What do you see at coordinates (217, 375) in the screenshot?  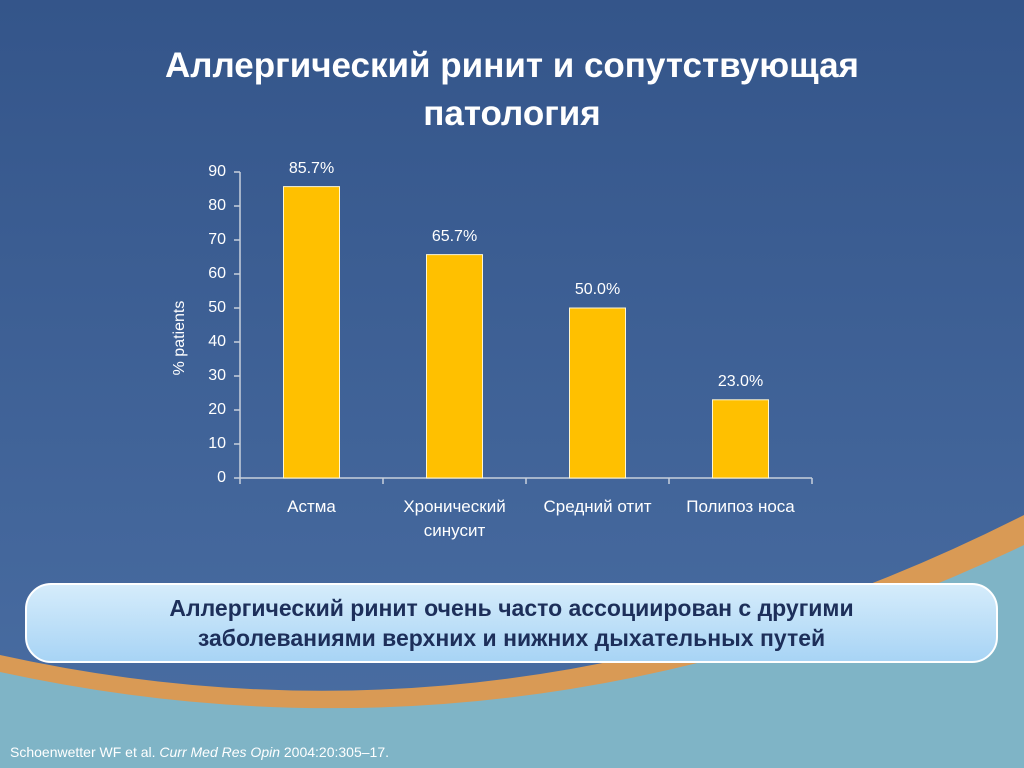 I see `y-tick-label: 30` at bounding box center [217, 375].